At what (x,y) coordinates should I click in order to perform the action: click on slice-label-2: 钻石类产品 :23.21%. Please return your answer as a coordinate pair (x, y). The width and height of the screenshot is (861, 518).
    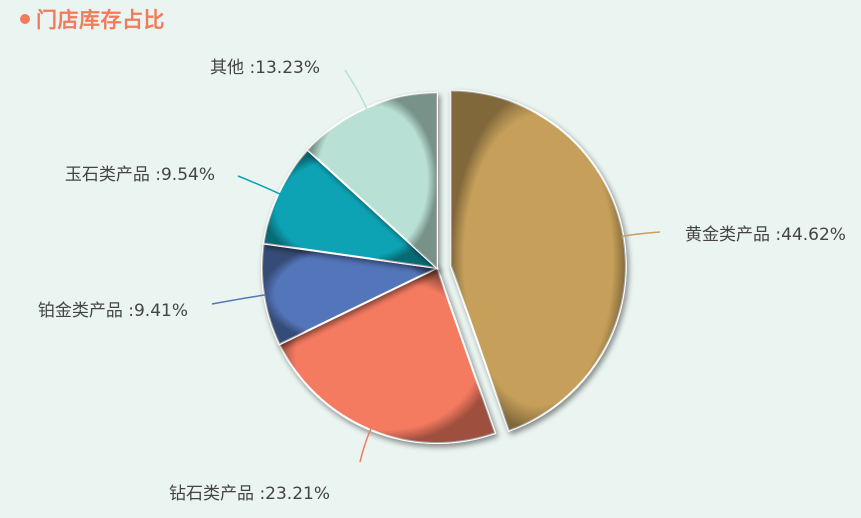
    Looking at the image, I should click on (249, 494).